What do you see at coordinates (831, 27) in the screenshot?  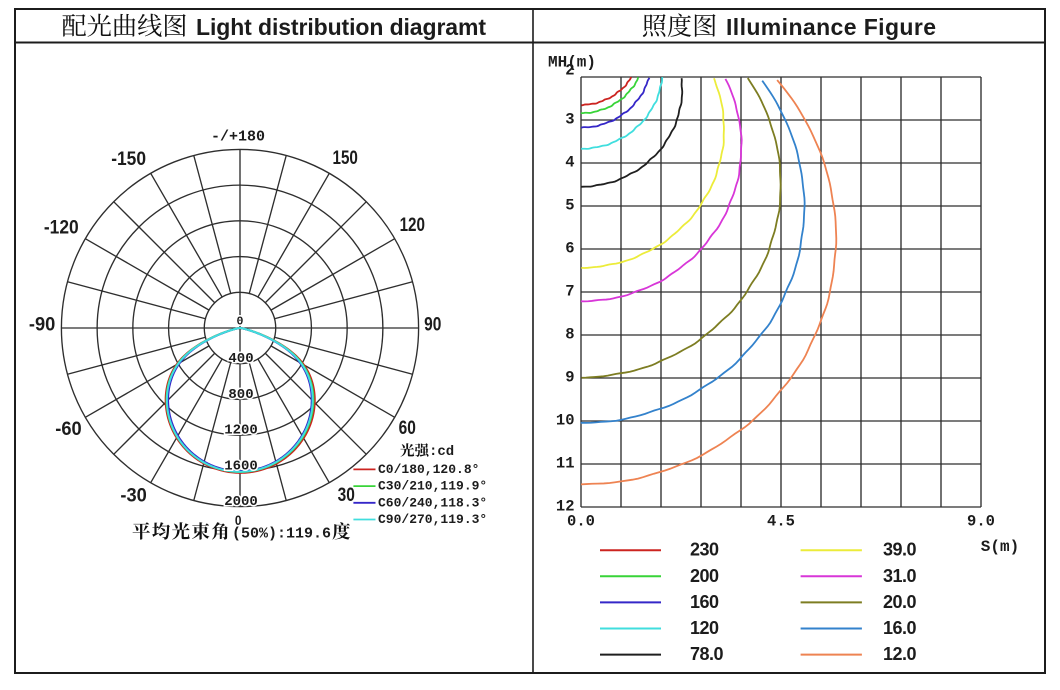 I see `svg-text: Illuminance Figure` at bounding box center [831, 27].